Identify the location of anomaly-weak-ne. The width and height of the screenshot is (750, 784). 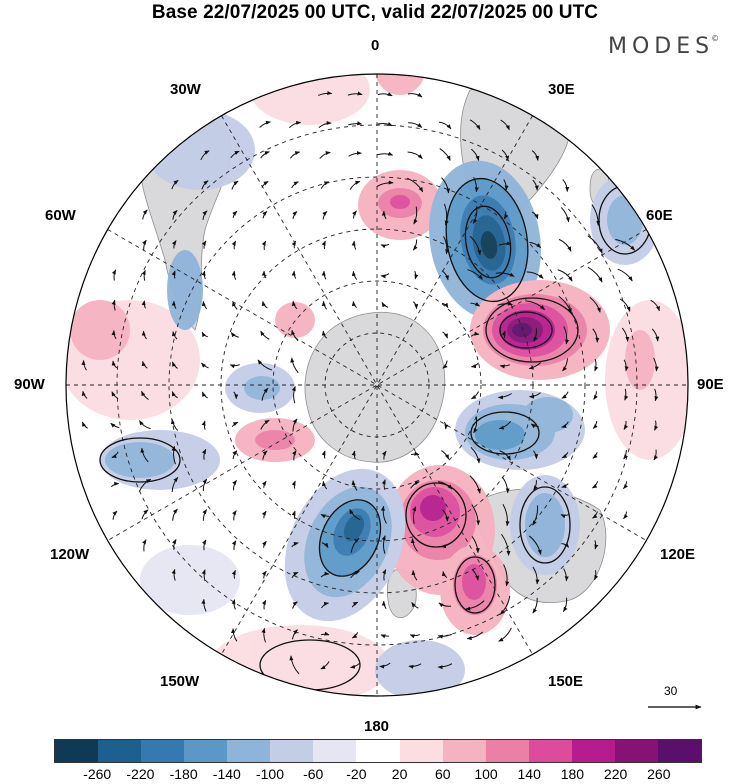
(310, 90).